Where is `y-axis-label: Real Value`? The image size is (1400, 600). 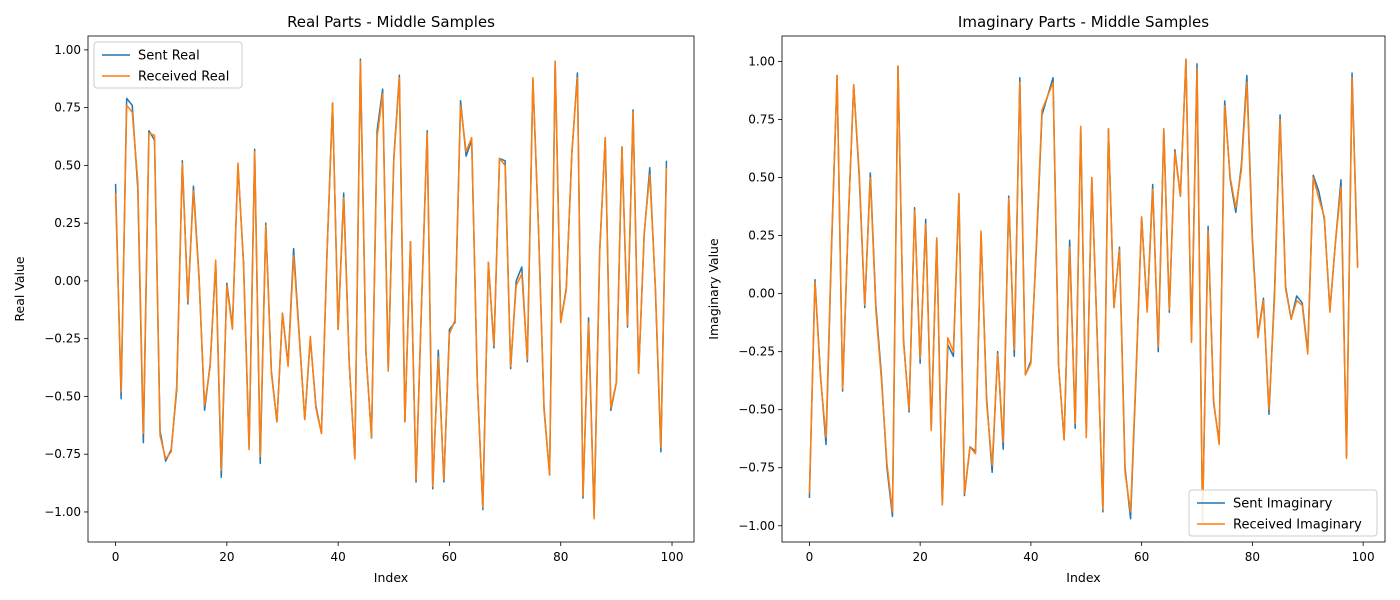
y-axis-label: Real Value is located at coordinates (19, 289).